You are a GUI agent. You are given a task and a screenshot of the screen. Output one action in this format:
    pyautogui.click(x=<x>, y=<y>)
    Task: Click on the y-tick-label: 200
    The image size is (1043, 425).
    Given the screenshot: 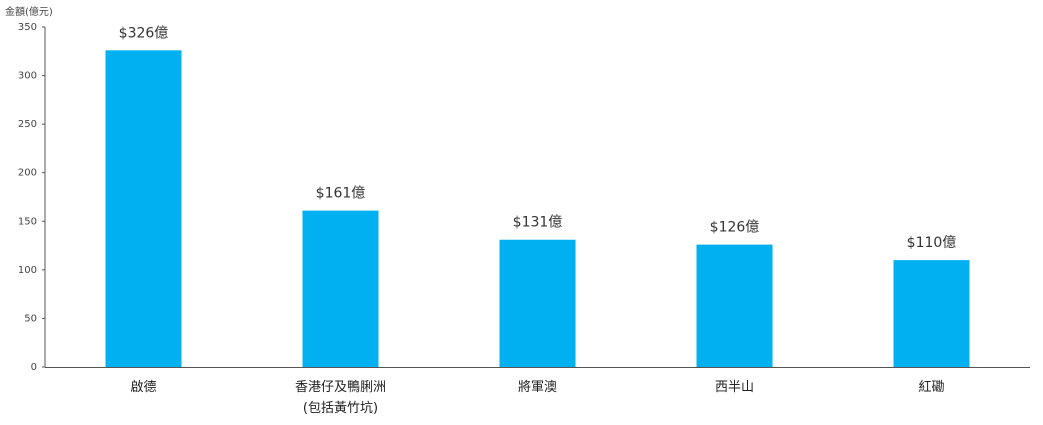 What is the action you would take?
    pyautogui.click(x=27, y=173)
    